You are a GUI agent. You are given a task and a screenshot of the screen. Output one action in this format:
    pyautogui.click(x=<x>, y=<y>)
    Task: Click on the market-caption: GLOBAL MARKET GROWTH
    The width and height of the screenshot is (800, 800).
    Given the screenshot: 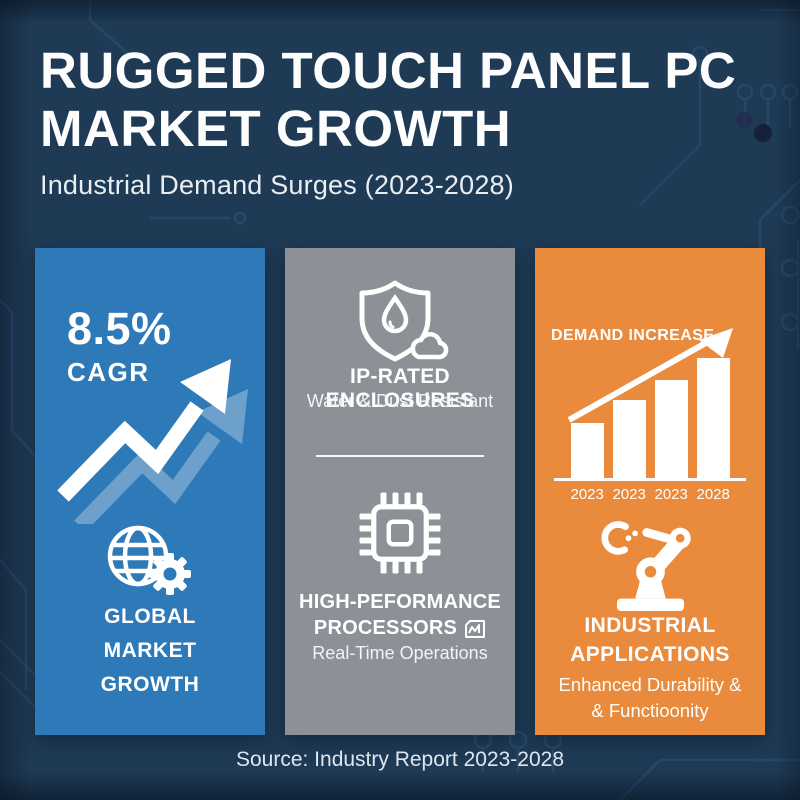 What is the action you would take?
    pyautogui.click(x=150, y=651)
    